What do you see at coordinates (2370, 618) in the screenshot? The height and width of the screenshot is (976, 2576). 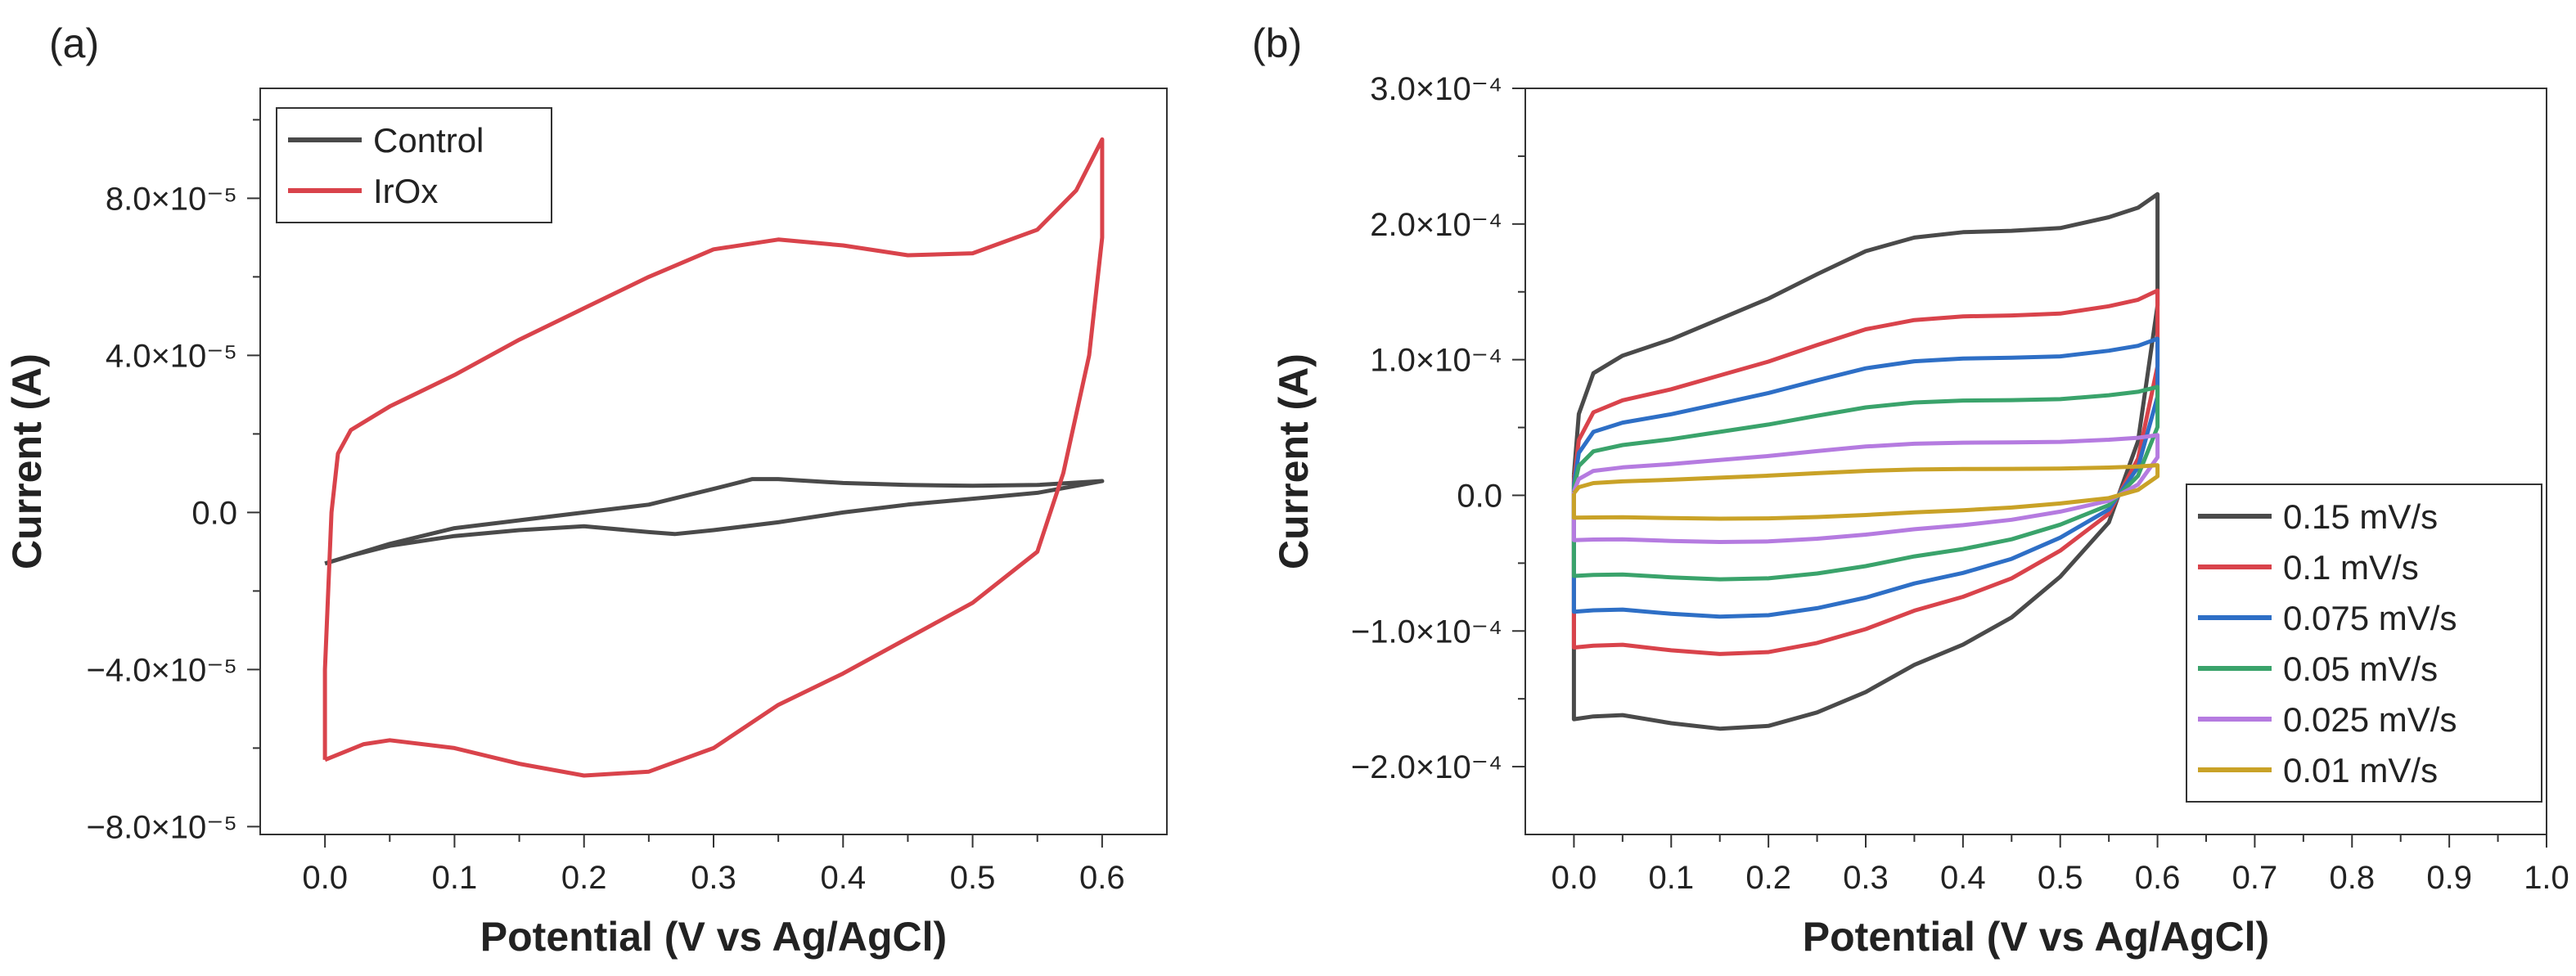 I see `panel-b-legend-label: 0.075 mV/s` at bounding box center [2370, 618].